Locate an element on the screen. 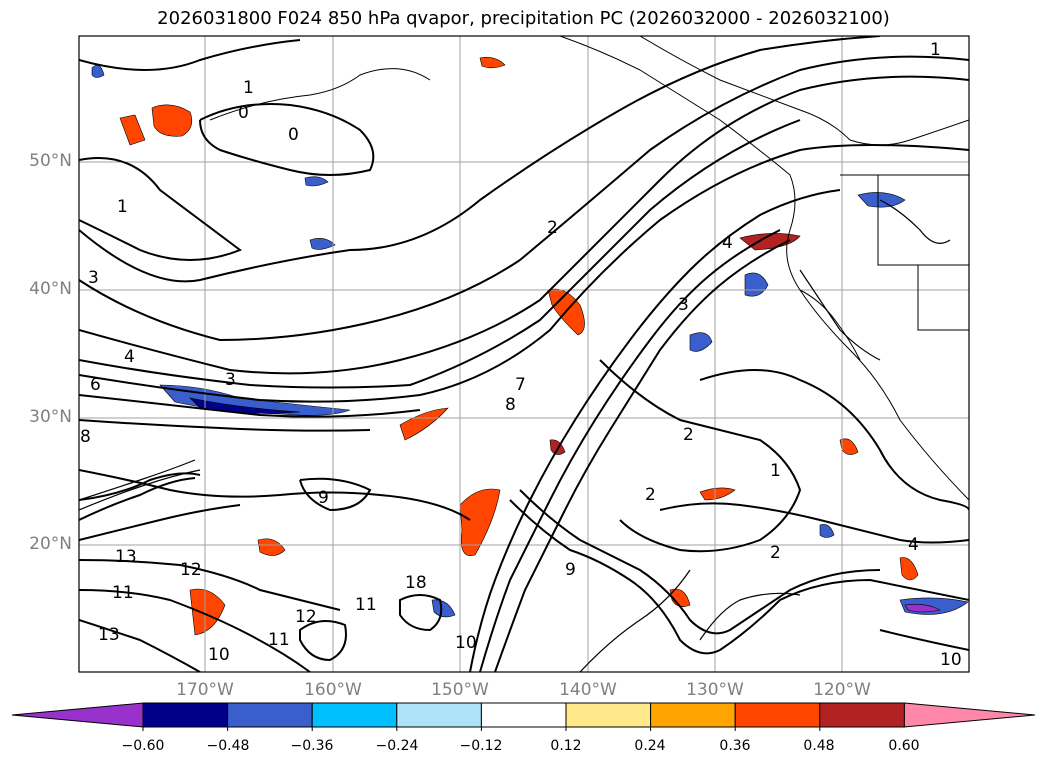 This screenshot has width=1047, height=765. colorbar-tick-label: 0.60 is located at coordinates (904, 746).